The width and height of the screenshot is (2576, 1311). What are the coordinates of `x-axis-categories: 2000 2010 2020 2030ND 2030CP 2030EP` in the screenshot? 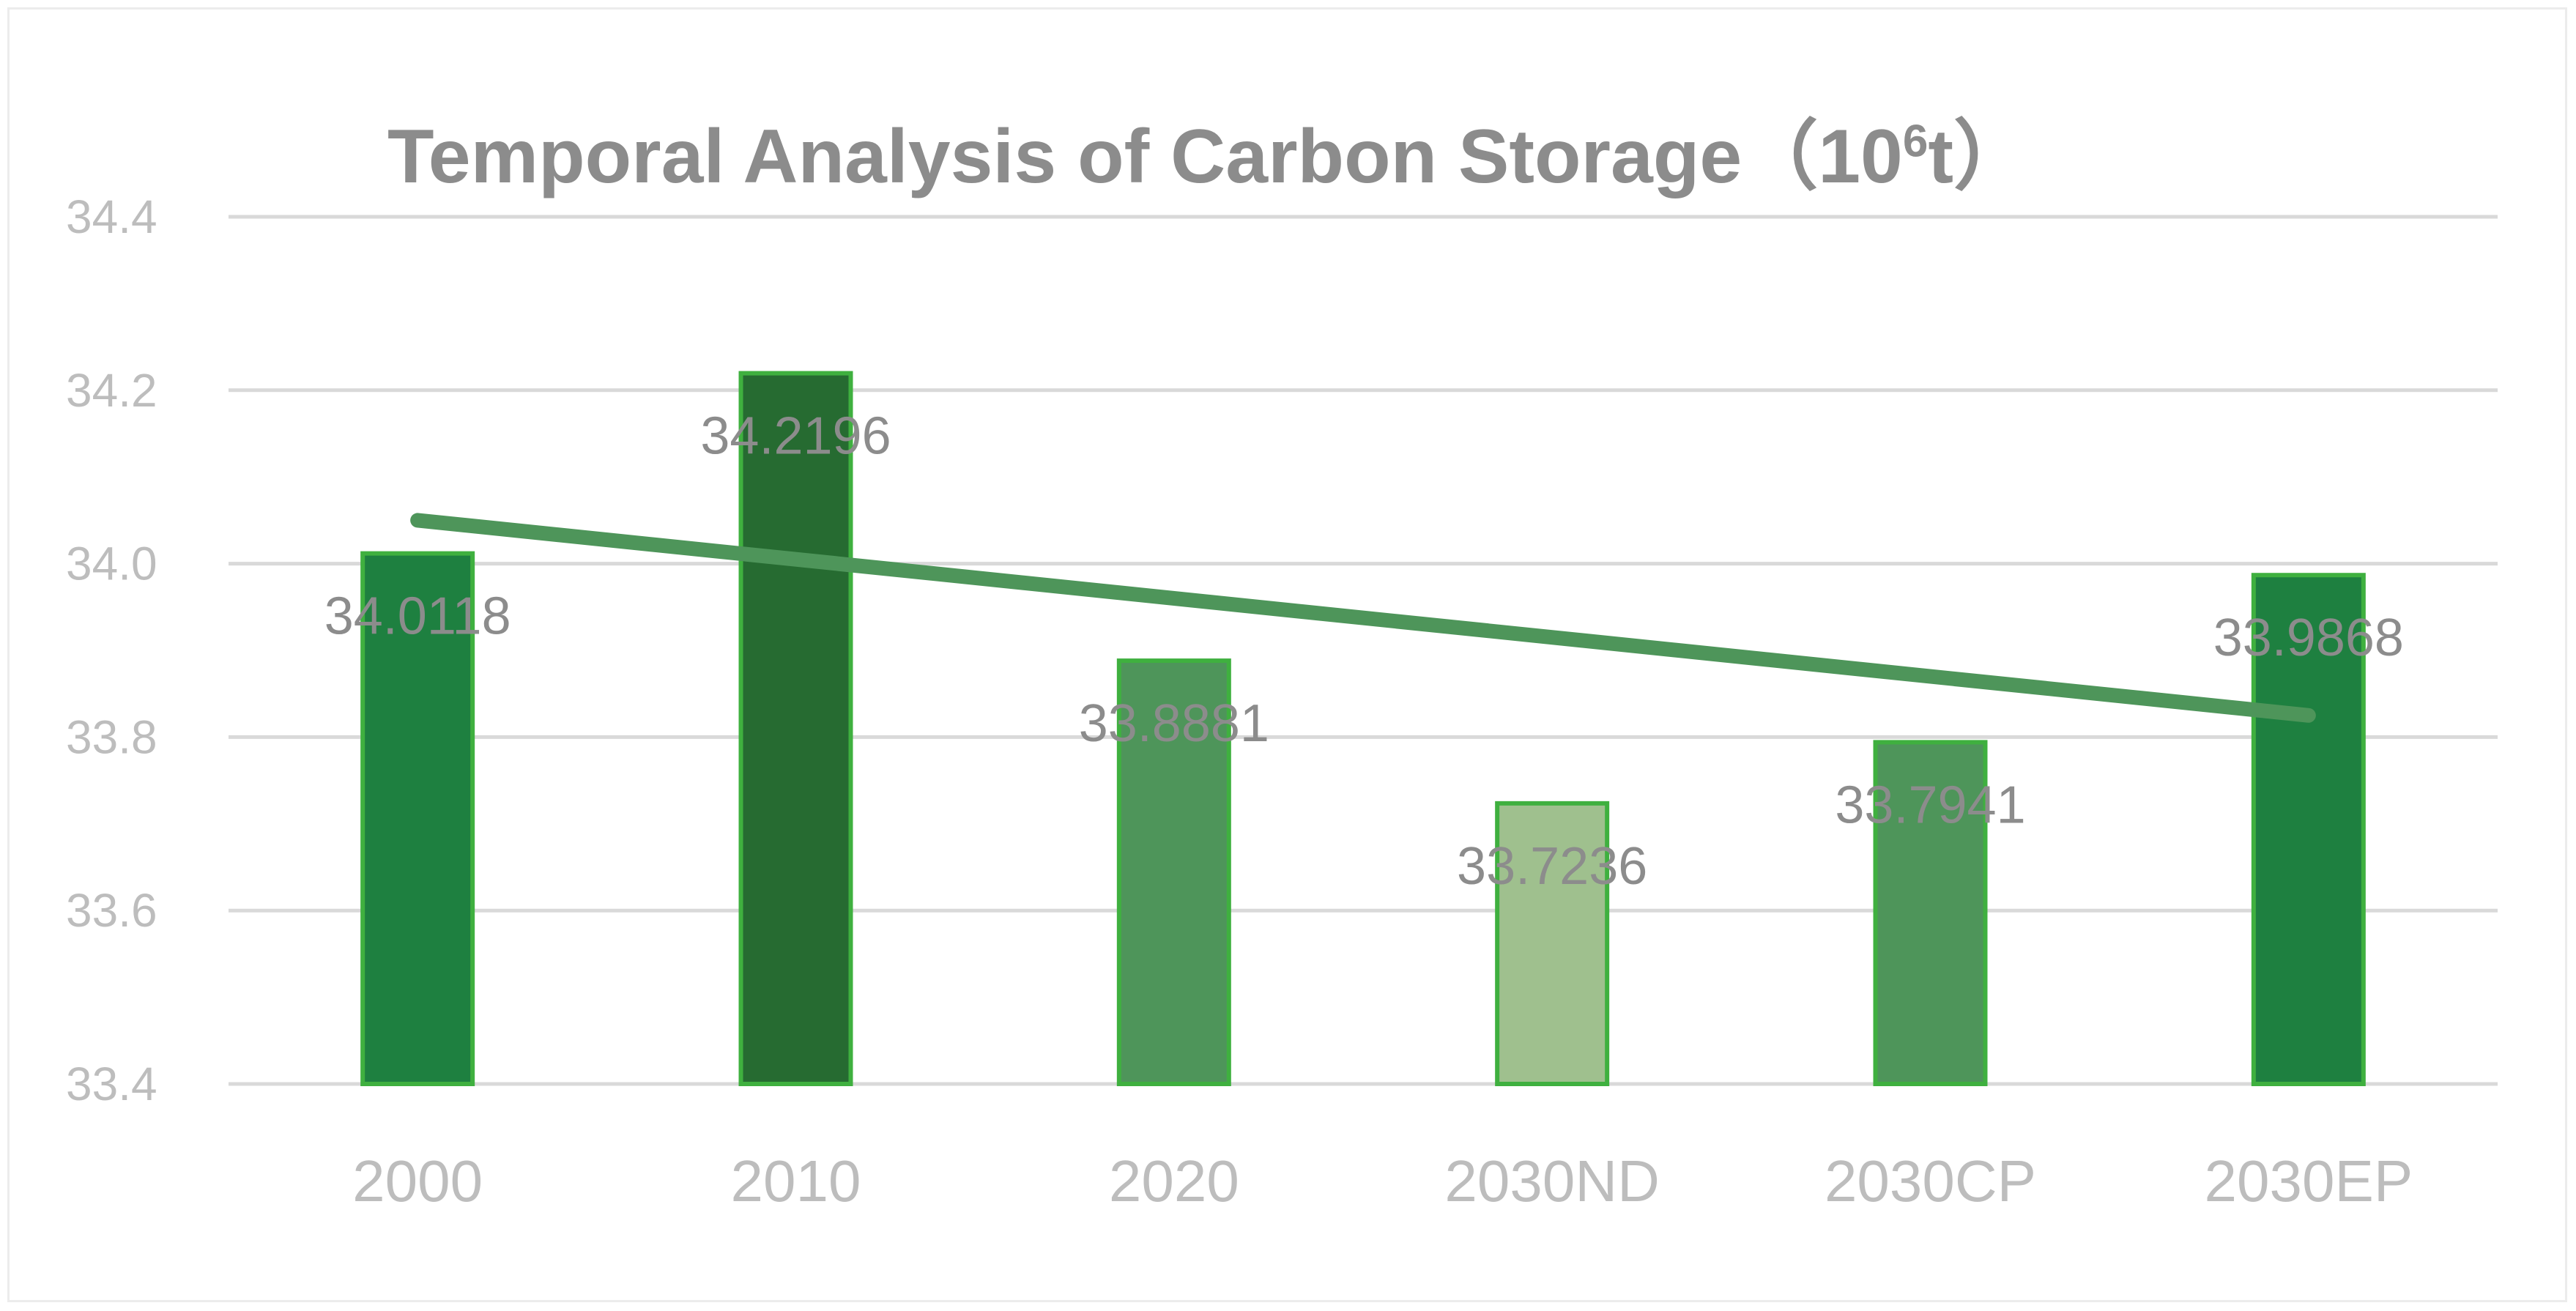 It's located at (1382, 1181).